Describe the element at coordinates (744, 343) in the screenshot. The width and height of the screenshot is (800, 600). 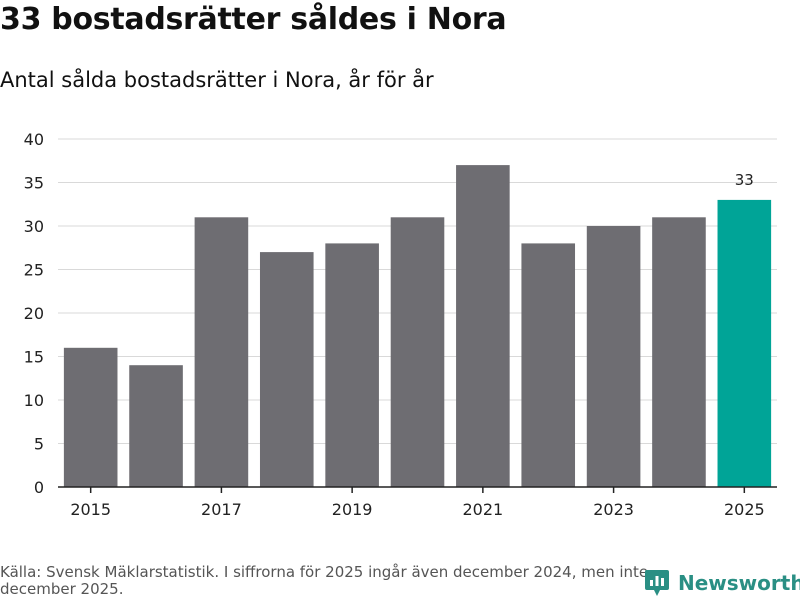
I see `bar-2025` at that location.